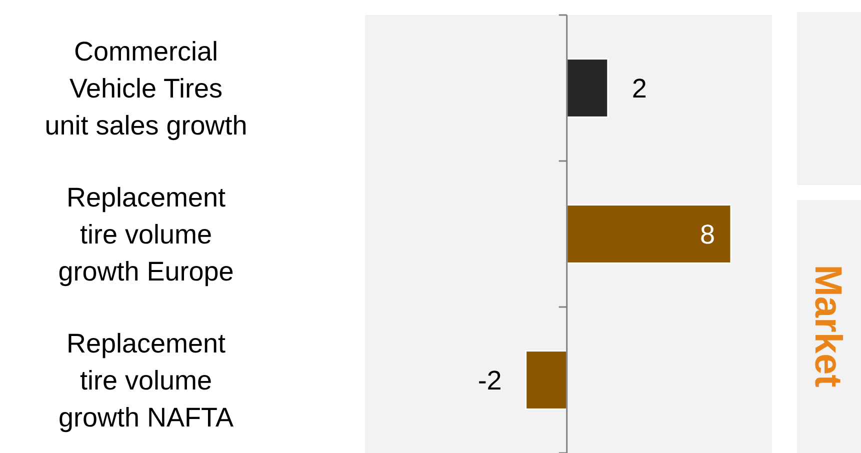 This screenshot has height=453, width=861. Describe the element at coordinates (146, 234) in the screenshot. I see `y-tick-label: Replacement tire volume growth Europe` at that location.